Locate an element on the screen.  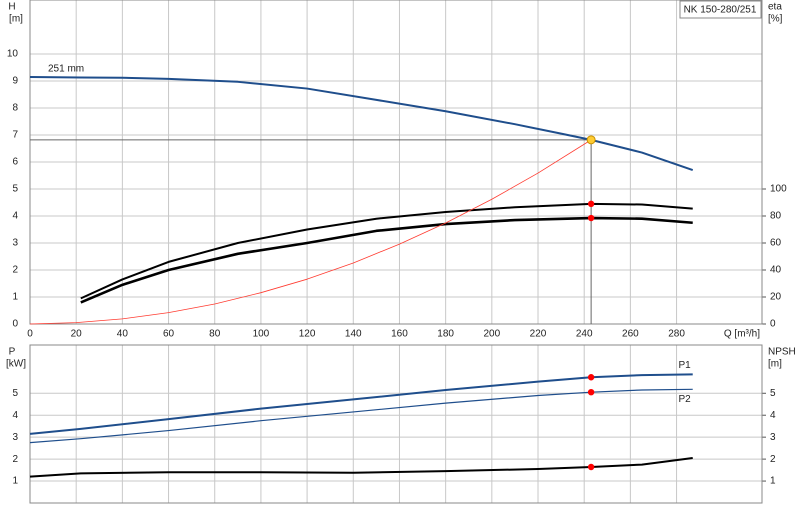
y2-tick-label: 2 is located at coordinates (773, 459).